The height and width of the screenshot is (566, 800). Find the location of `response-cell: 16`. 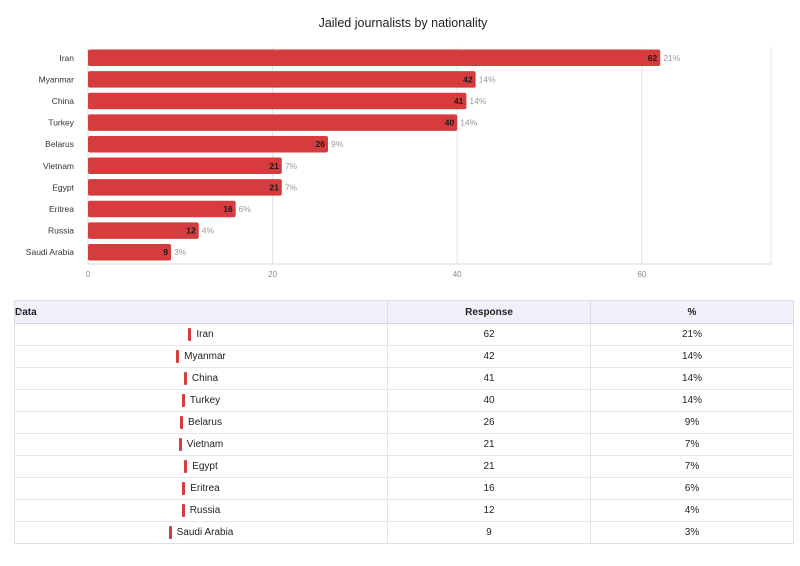

response-cell: 16 is located at coordinates (489, 488).